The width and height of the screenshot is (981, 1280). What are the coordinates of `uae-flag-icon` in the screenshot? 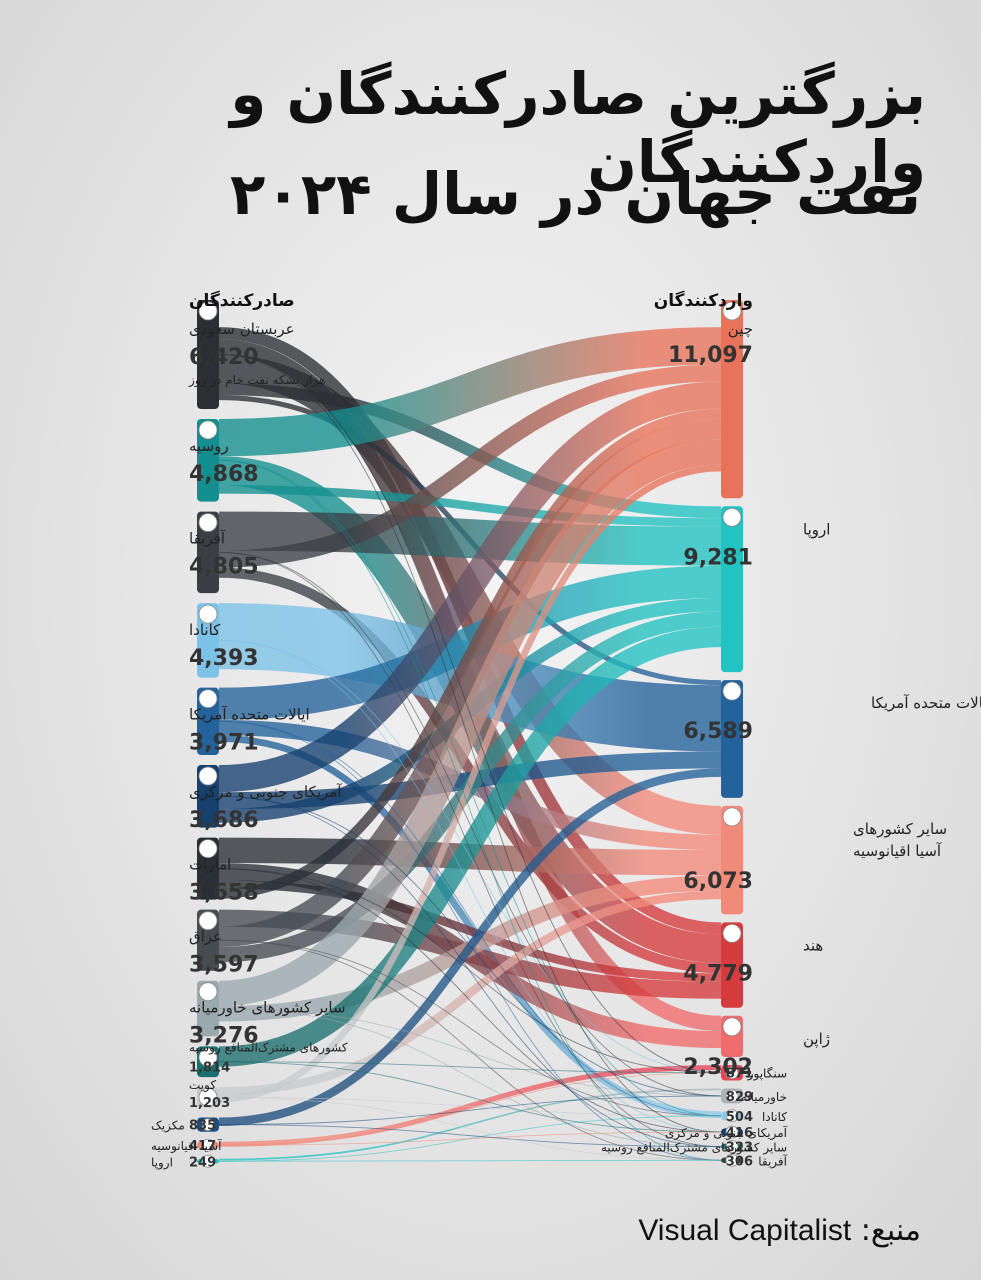 It's located at (208, 849).